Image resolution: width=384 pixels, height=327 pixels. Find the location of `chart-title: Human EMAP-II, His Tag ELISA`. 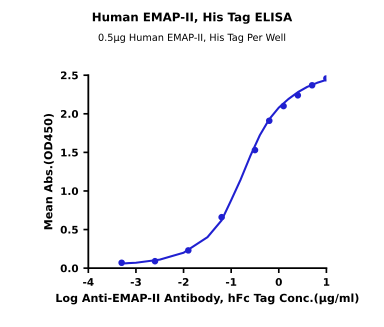

chart-title: Human EMAP-II, His Tag ELISA is located at coordinates (192, 18).